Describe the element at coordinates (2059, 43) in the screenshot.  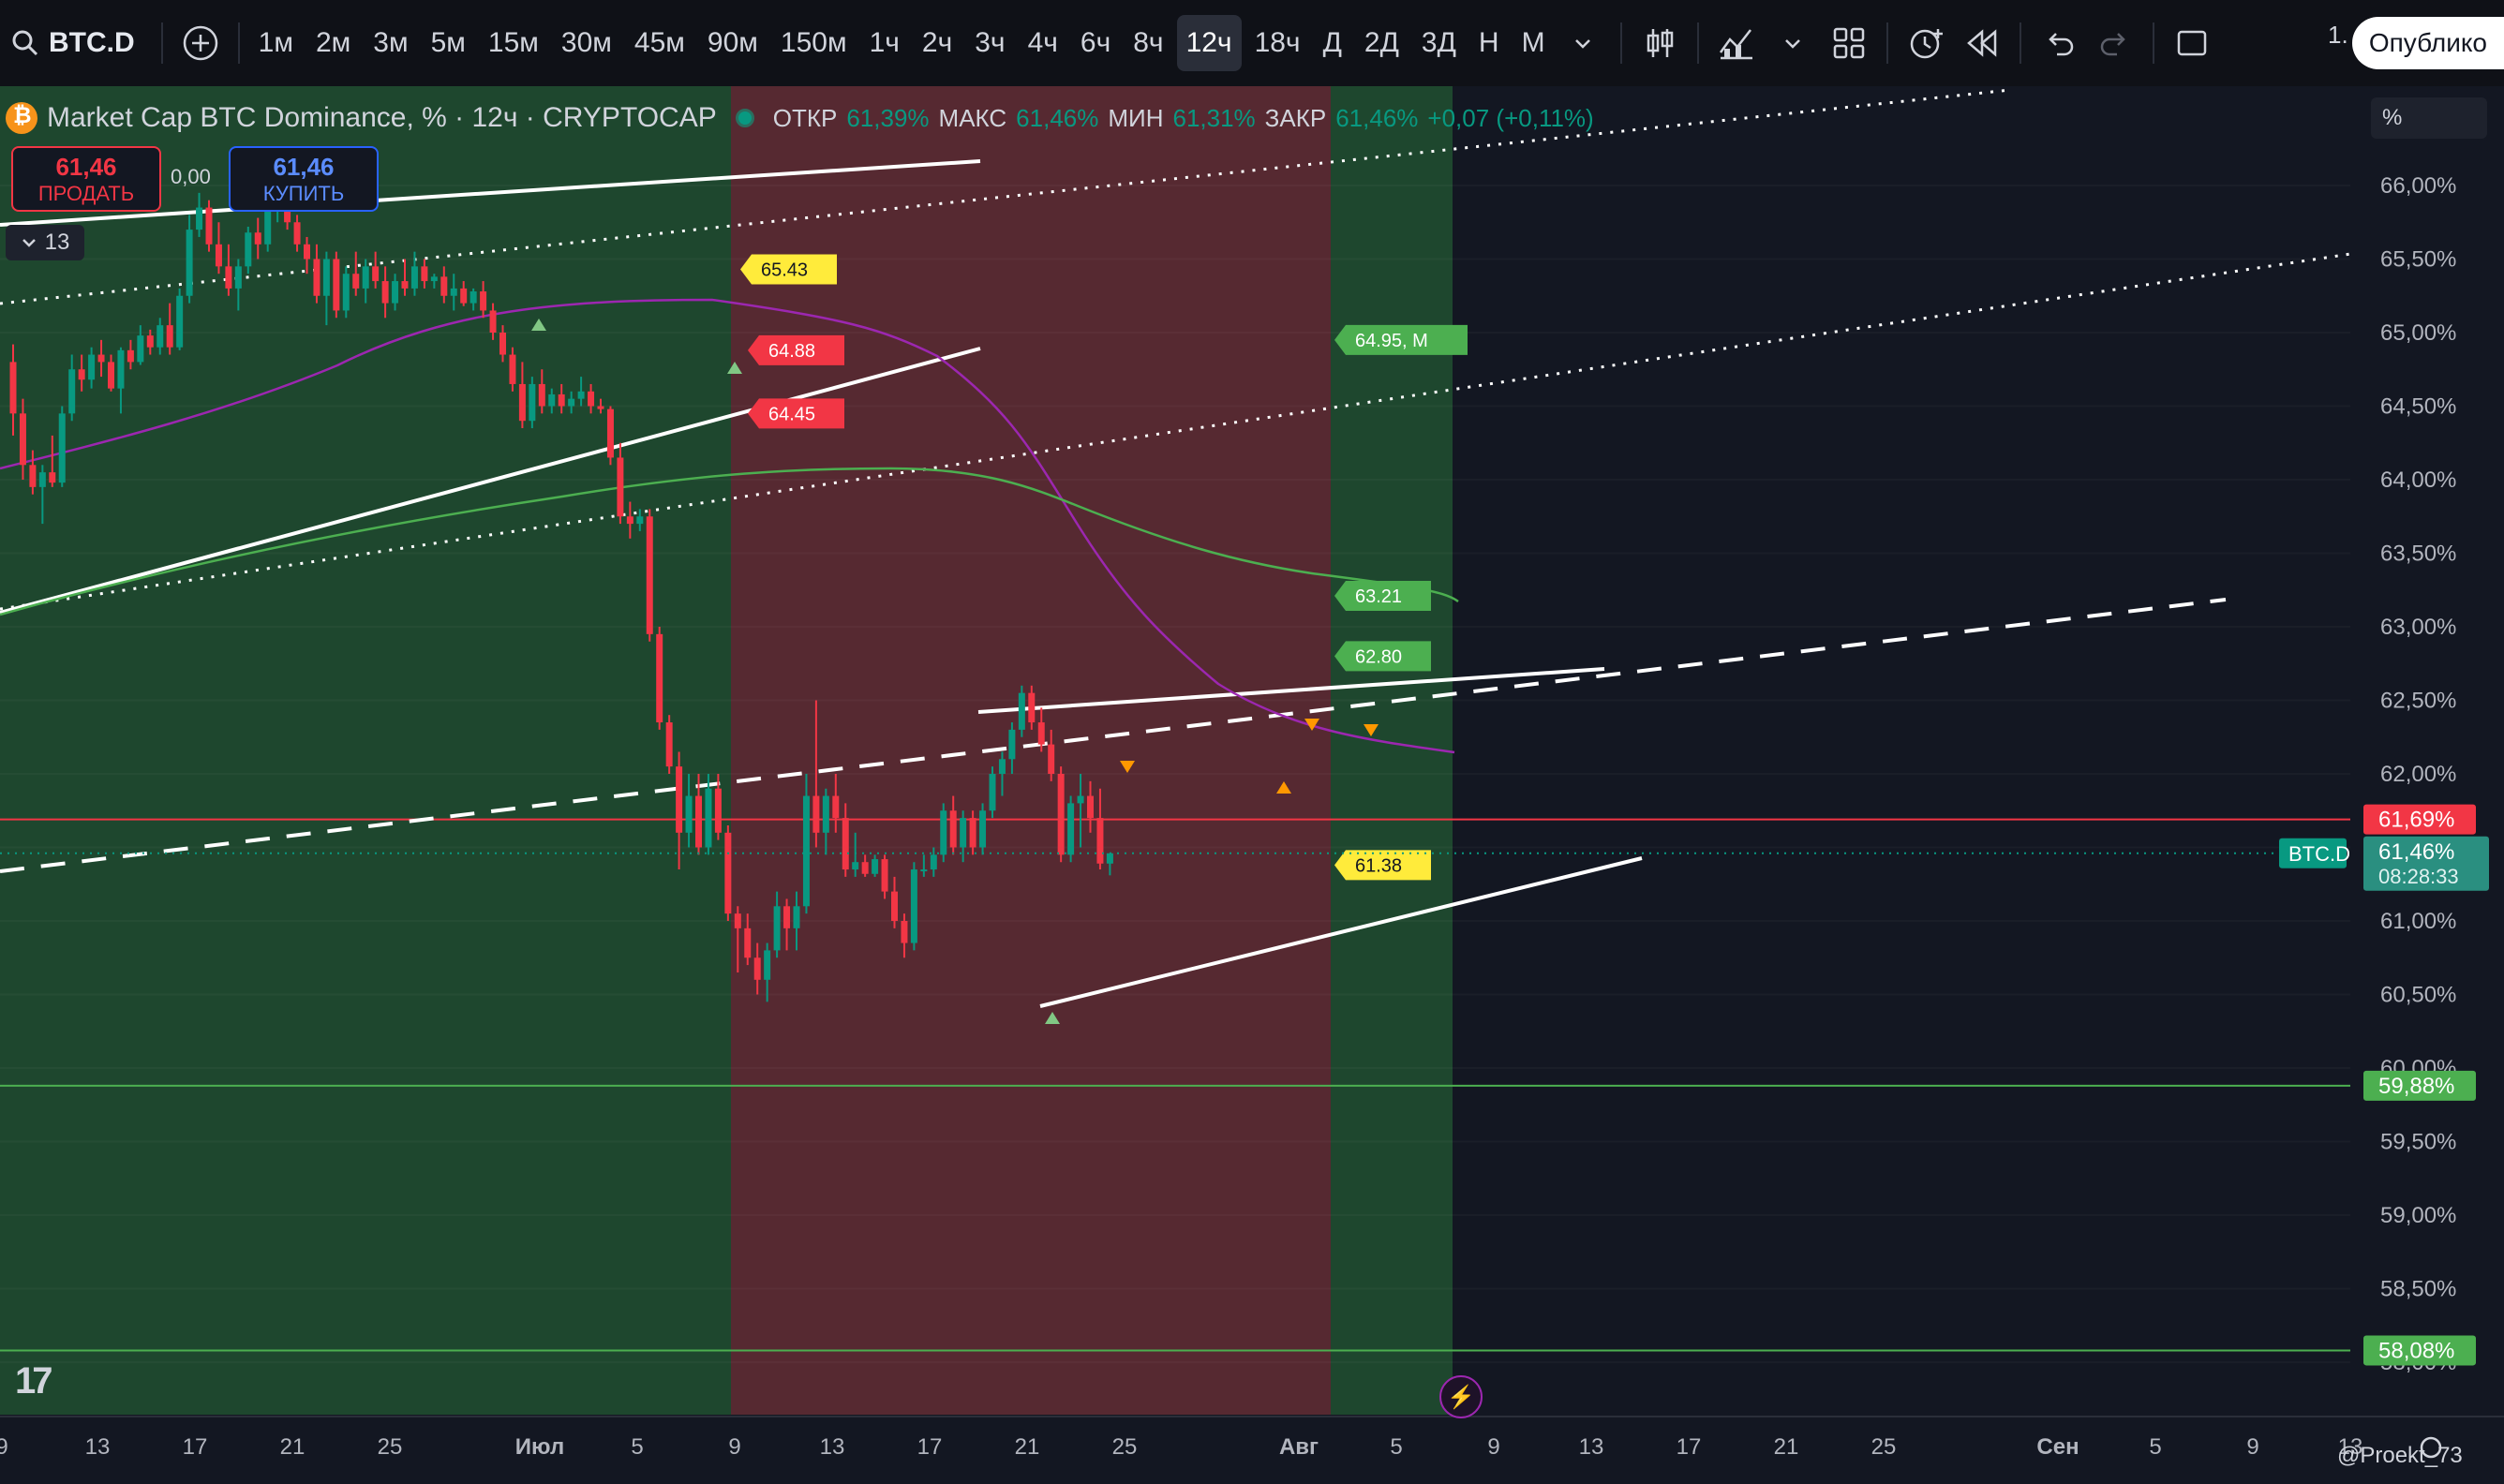
I see `undo-button` at that location.